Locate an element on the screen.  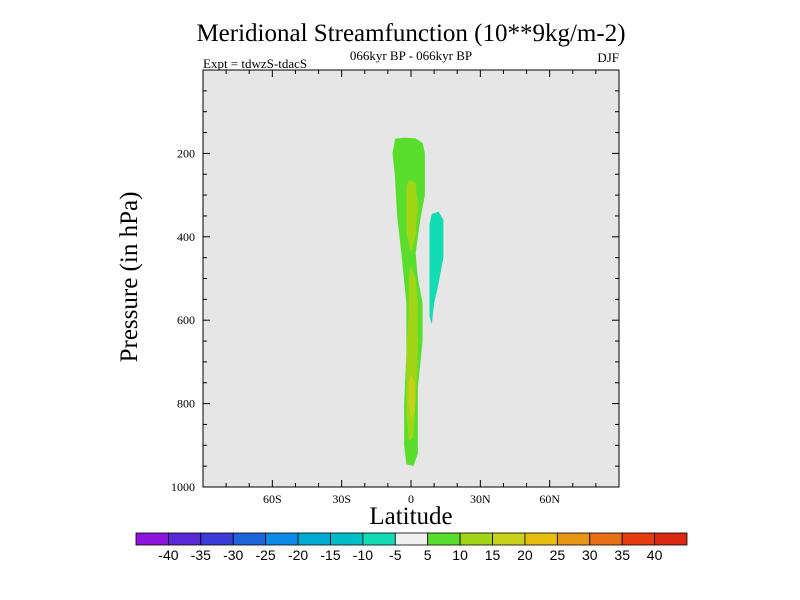
colorbar-label: -20 is located at coordinates (298, 555).